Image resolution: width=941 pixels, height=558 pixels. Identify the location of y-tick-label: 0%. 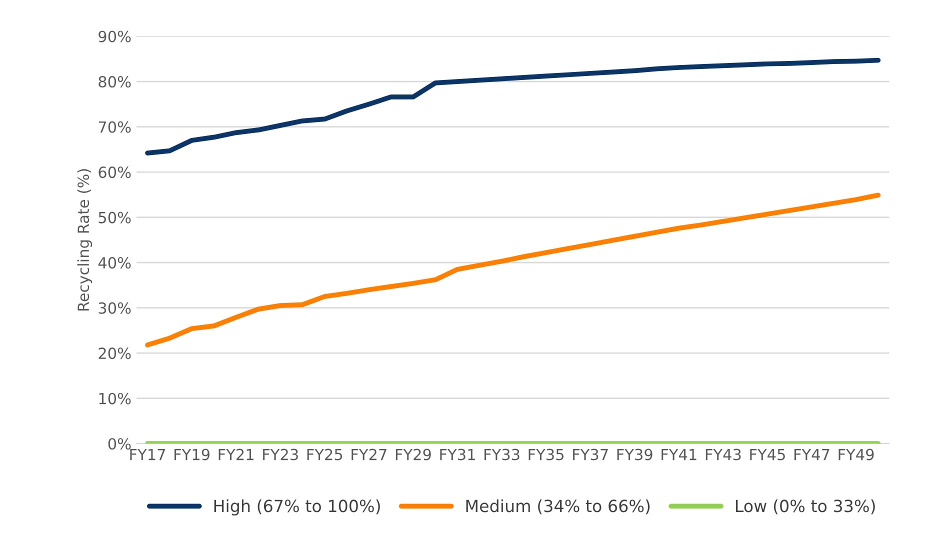
(119, 444).